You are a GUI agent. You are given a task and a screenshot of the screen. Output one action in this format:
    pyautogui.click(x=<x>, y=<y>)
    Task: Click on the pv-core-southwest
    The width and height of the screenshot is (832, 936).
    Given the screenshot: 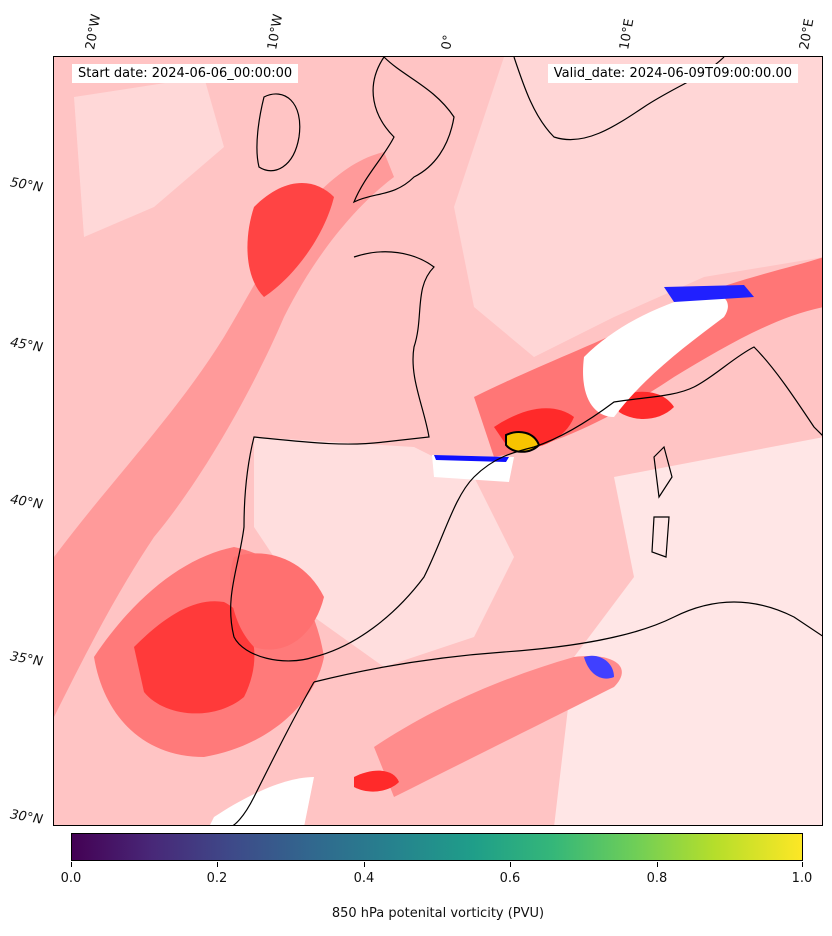 What is the action you would take?
    pyautogui.click(x=194, y=657)
    